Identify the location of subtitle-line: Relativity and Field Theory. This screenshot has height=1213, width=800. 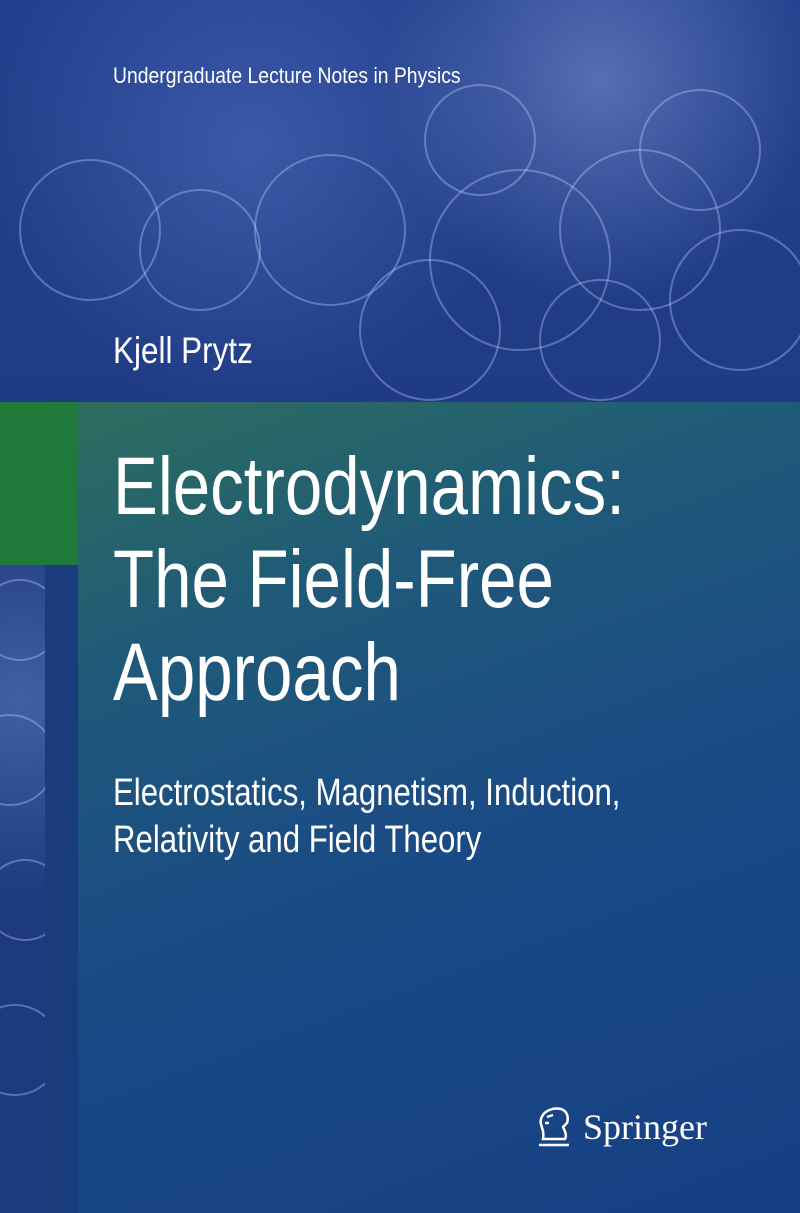
(297, 840).